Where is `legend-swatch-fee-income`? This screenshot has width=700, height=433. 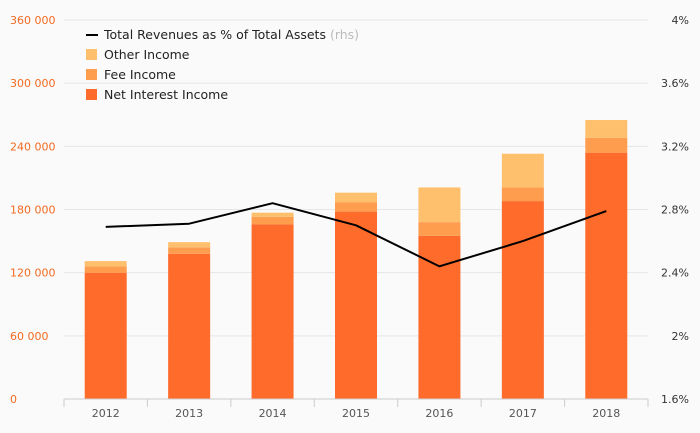 legend-swatch-fee-income is located at coordinates (91, 74).